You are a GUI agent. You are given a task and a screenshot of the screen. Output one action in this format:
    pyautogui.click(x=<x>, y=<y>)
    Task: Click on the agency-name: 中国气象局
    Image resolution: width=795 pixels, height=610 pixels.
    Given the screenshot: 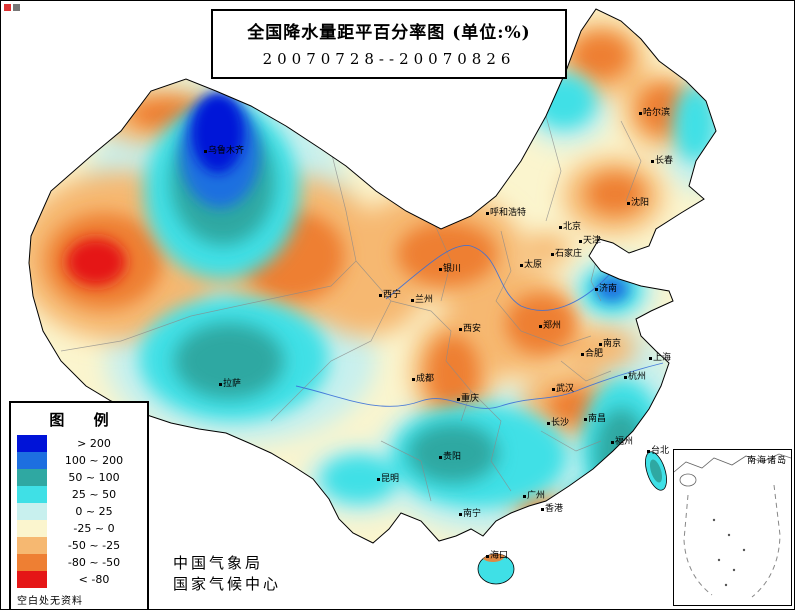 What is the action you would take?
    pyautogui.click(x=218, y=563)
    